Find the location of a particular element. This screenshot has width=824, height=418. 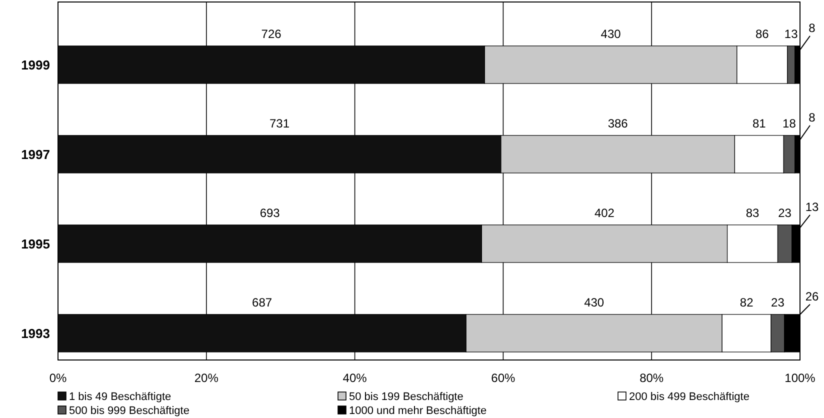

text: 13 is located at coordinates (812, 207).